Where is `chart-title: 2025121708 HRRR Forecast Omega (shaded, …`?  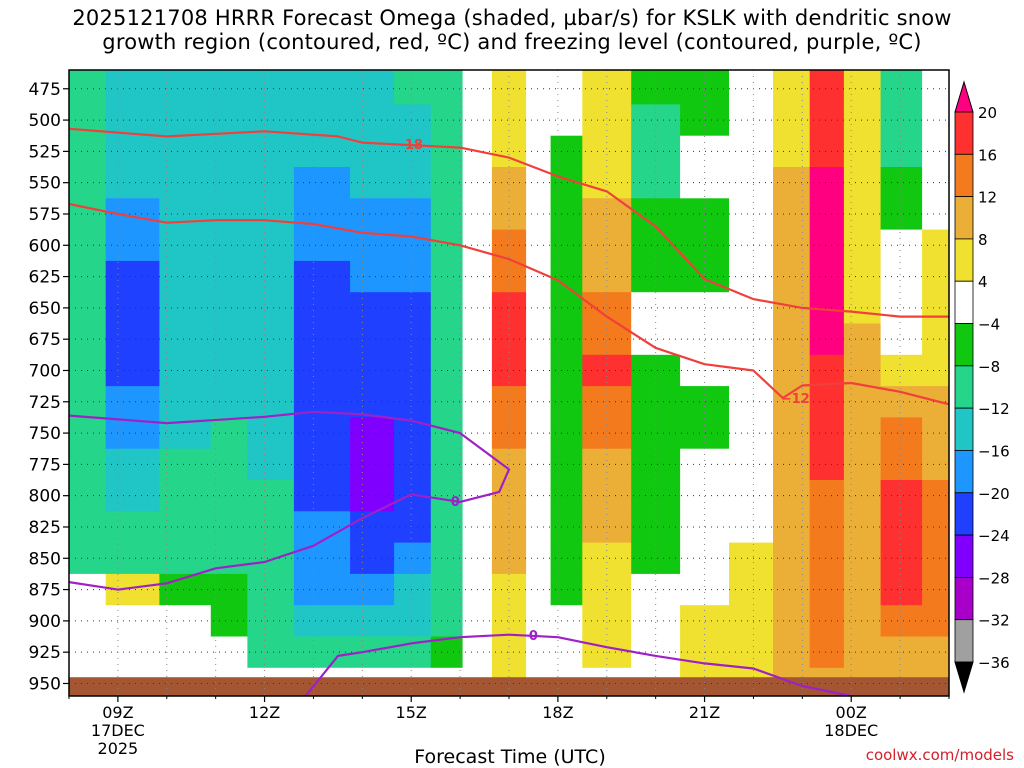 chart-title: 2025121708 HRRR Forecast Omega (shaded, … is located at coordinates (512, 30).